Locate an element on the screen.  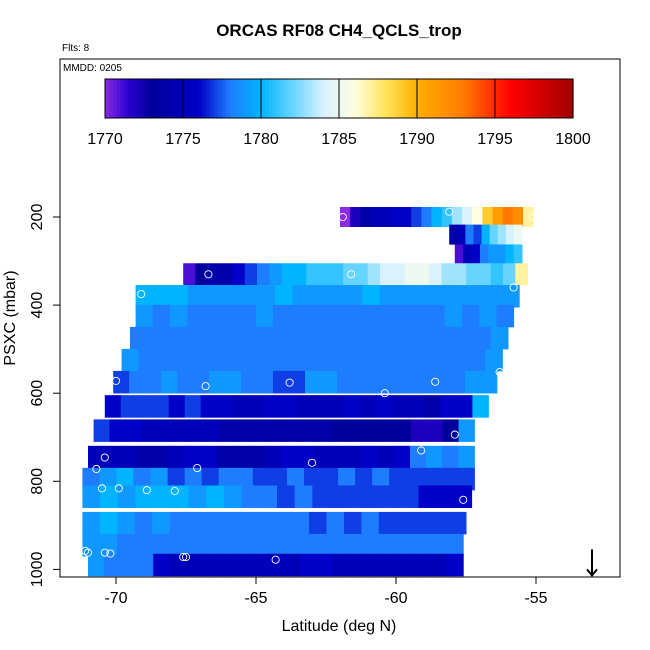
chart-title: ORCAS RF08 CH4_QCLS_trop is located at coordinates (339, 30).